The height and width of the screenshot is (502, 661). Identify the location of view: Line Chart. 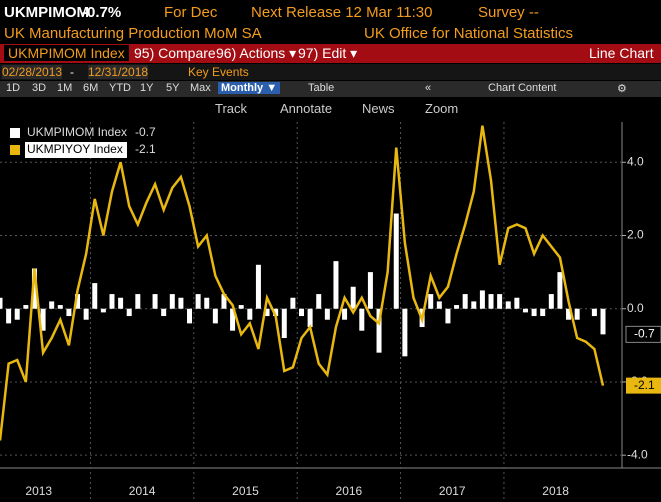
(621, 53).